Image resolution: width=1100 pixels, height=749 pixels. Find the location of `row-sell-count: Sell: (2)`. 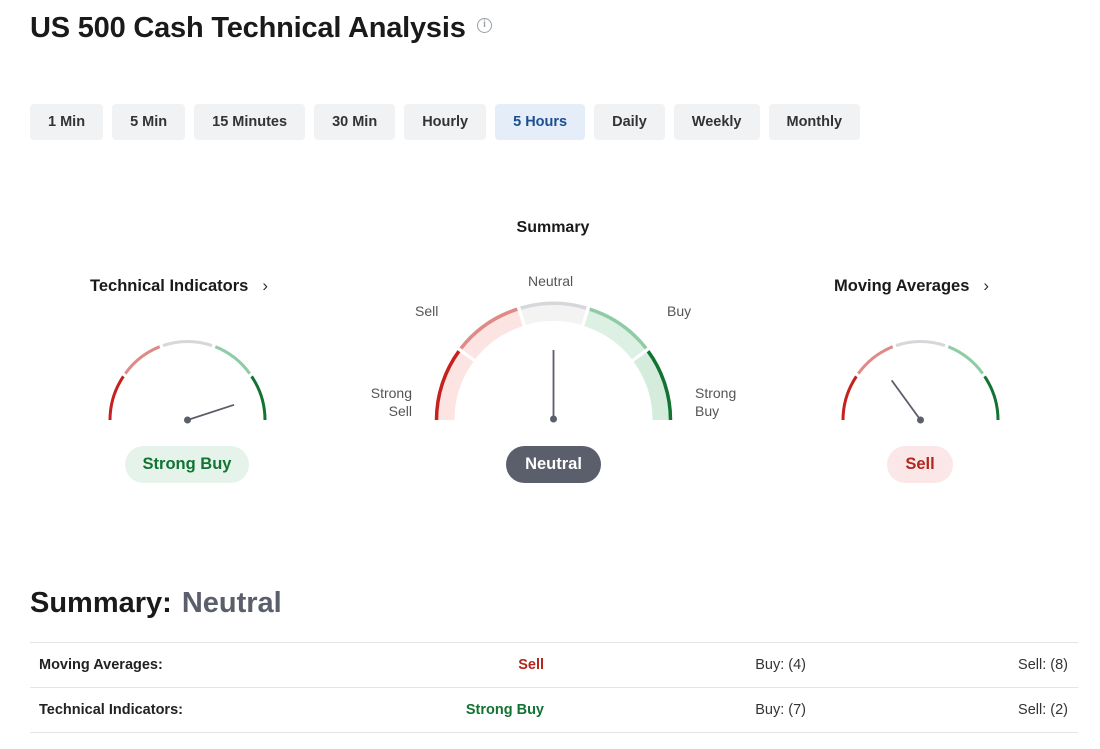

row-sell-count: Sell: (2) is located at coordinates (1043, 710).